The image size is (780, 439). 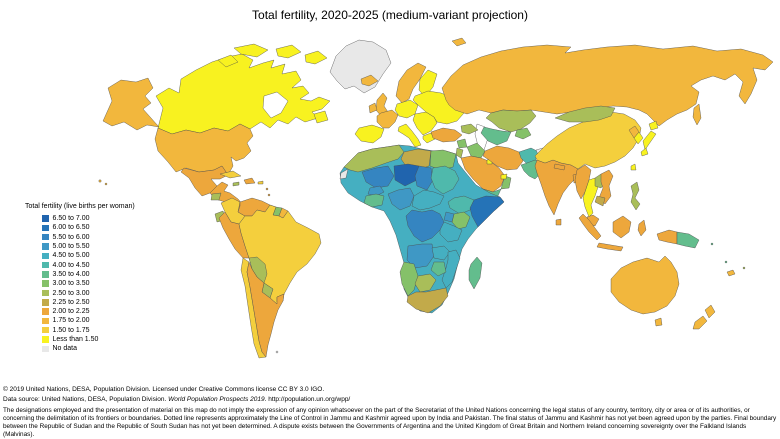 I want to click on region-canada, so click(x=243, y=94).